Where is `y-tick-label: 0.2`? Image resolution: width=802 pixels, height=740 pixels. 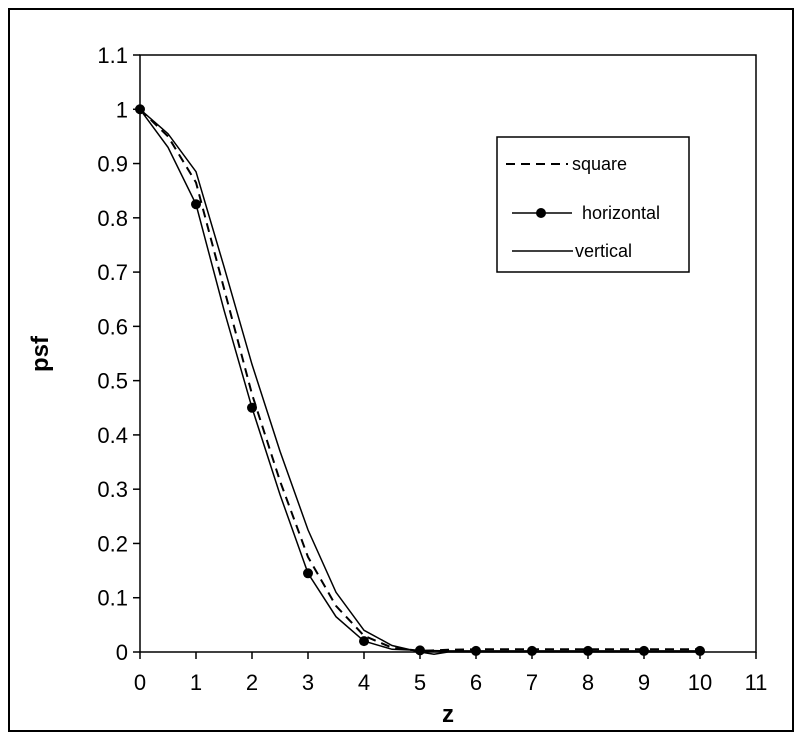
y-tick-label: 0.2 is located at coordinates (112, 543).